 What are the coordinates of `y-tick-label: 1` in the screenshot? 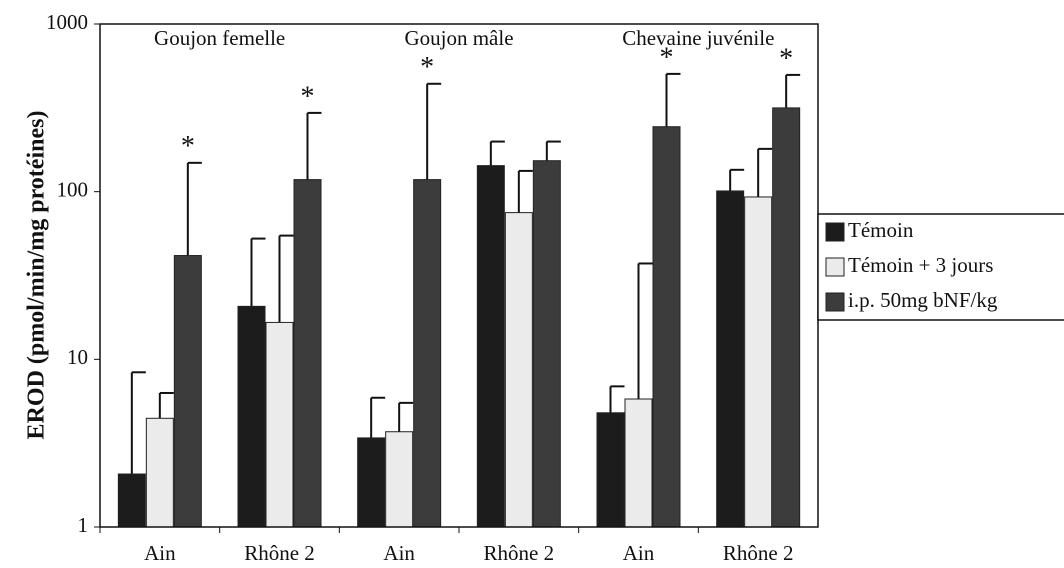 It's located at (83, 525).